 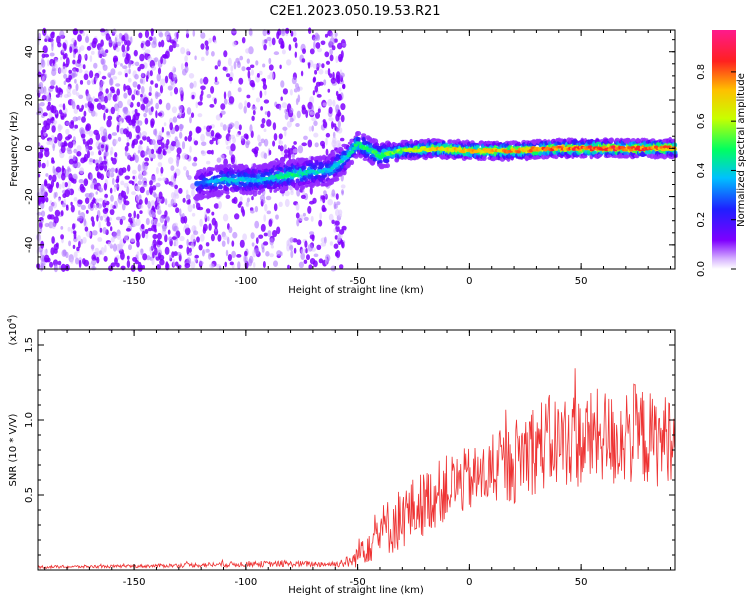 What do you see at coordinates (701, 220) in the screenshot?
I see `colorbar-tick-label: 0.2` at bounding box center [701, 220].